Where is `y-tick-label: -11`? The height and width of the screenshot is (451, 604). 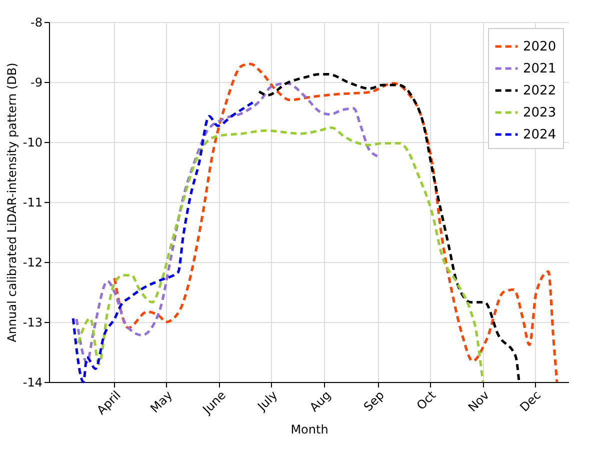 y-tick-label: -11 is located at coordinates (32, 203).